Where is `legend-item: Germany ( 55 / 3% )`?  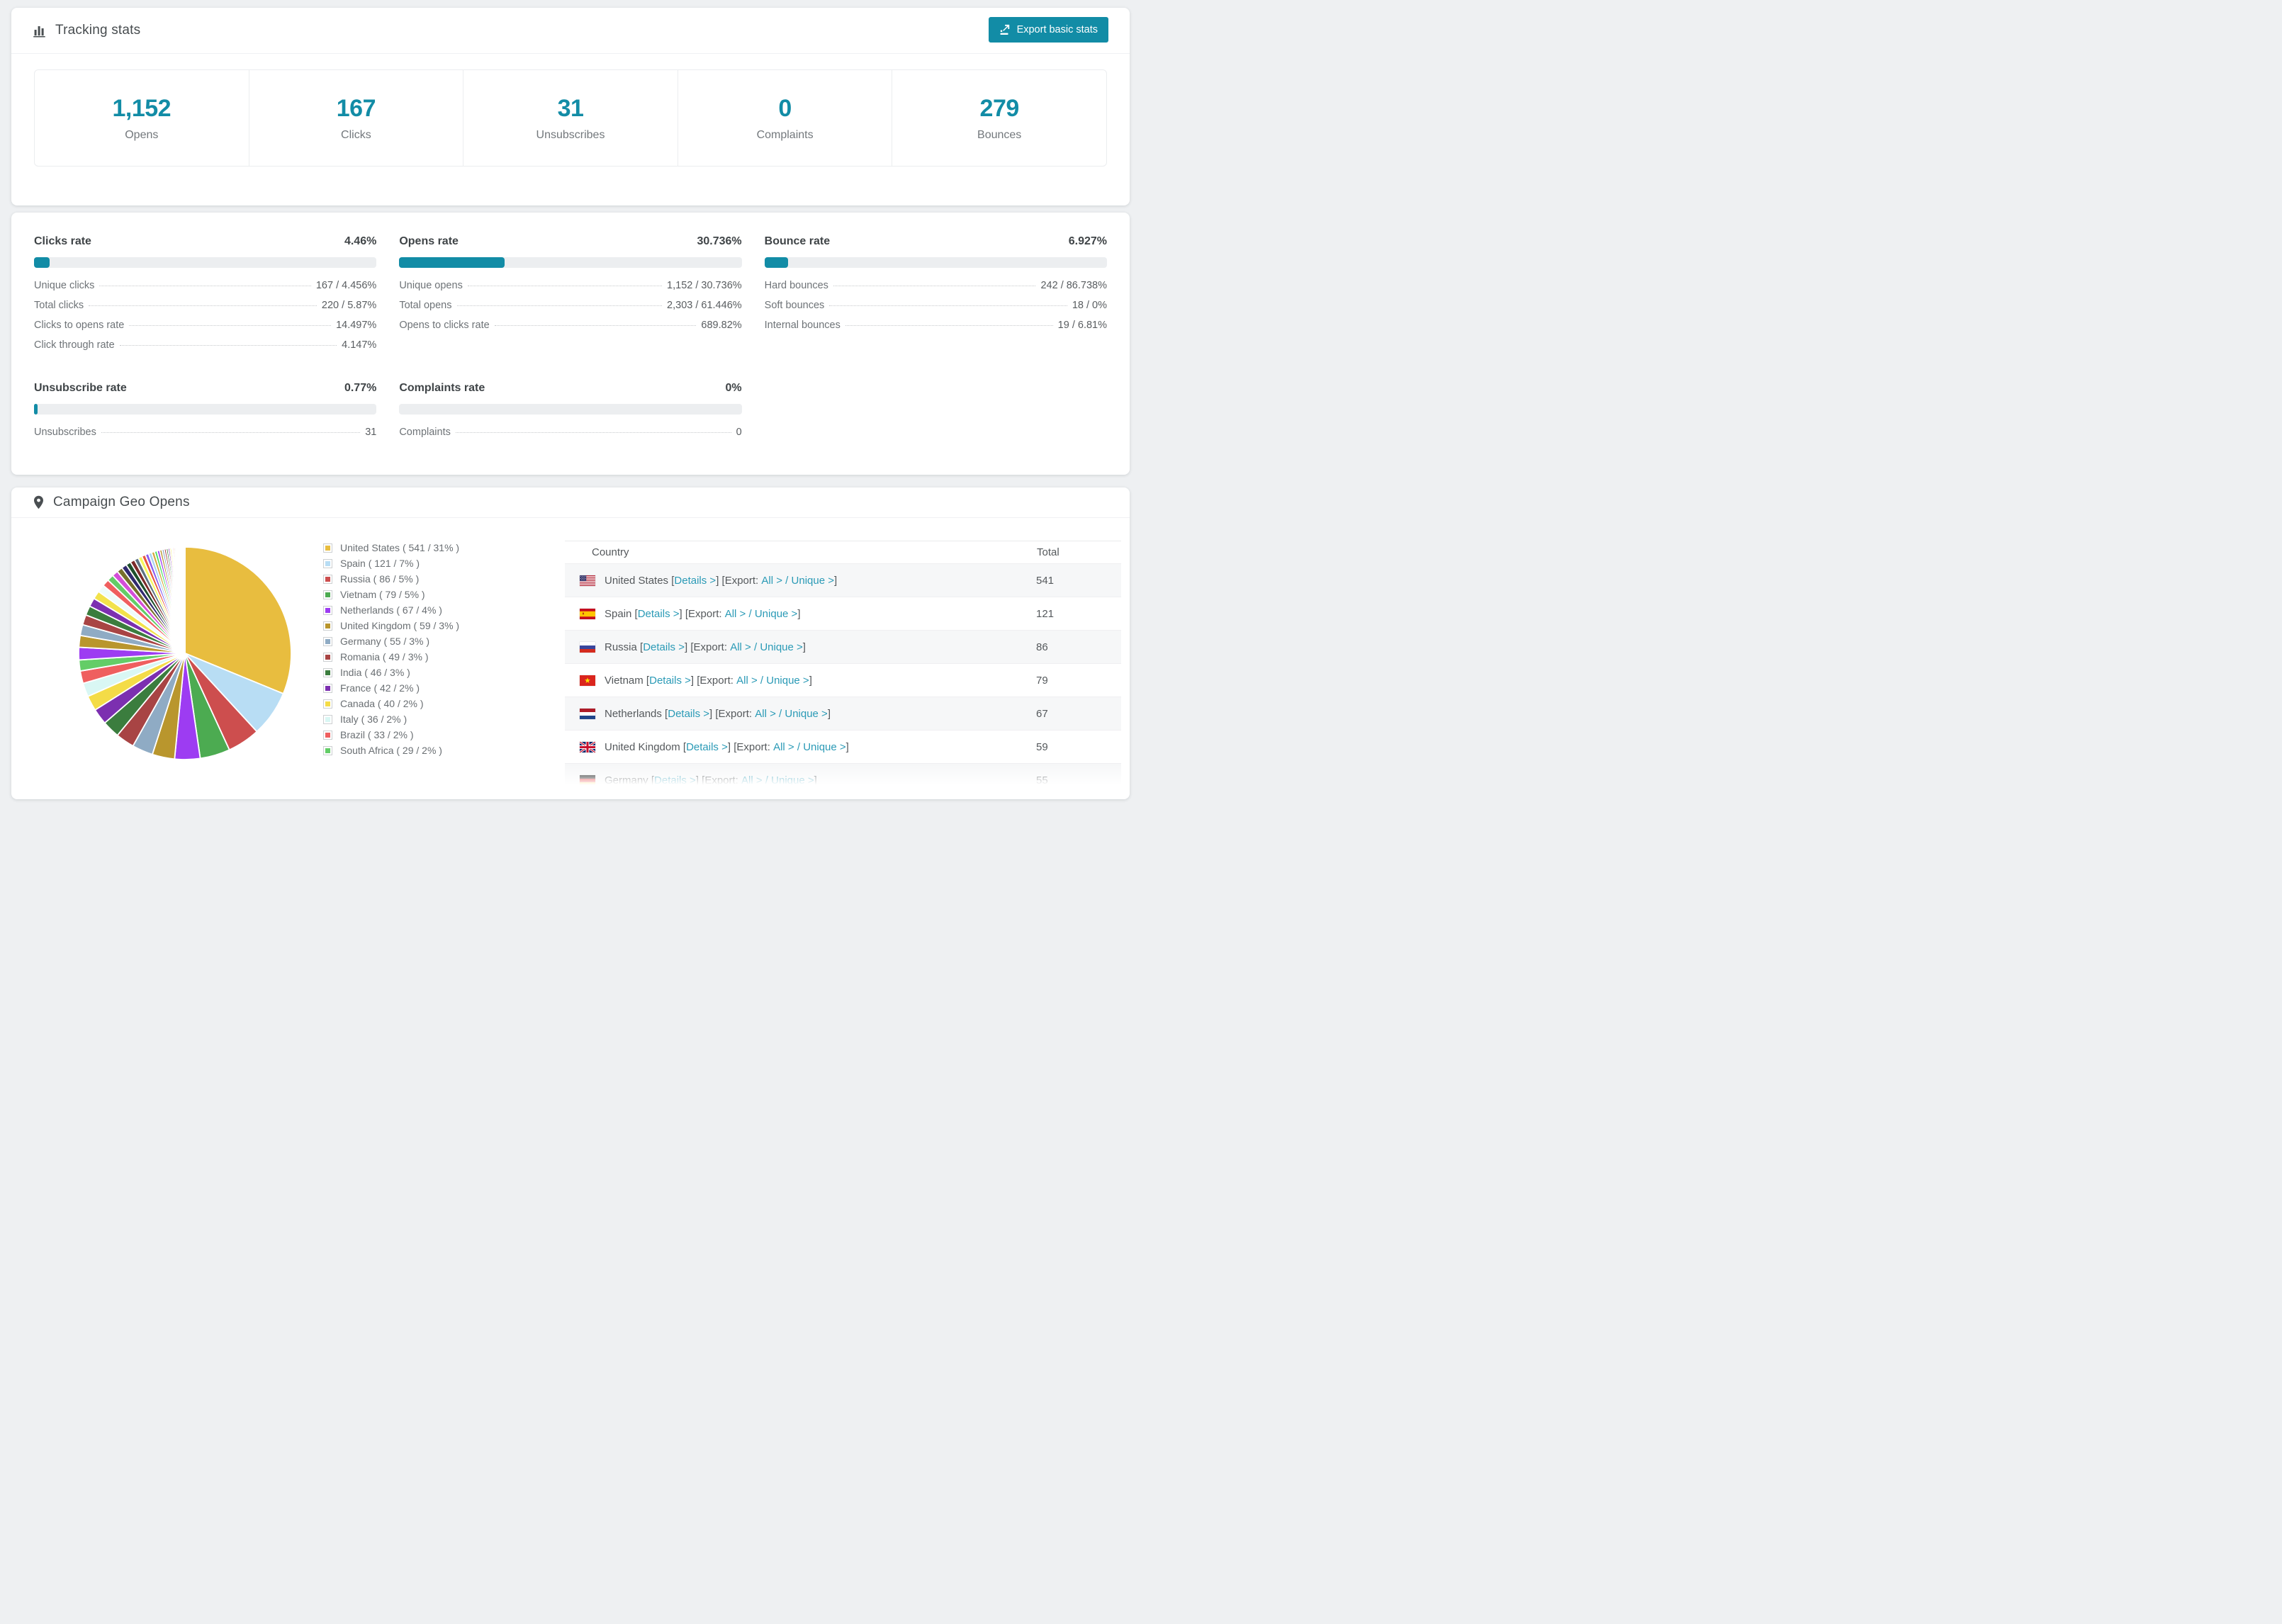
legend-item: Germany ( 55 / 3% ) is located at coordinates (429, 641).